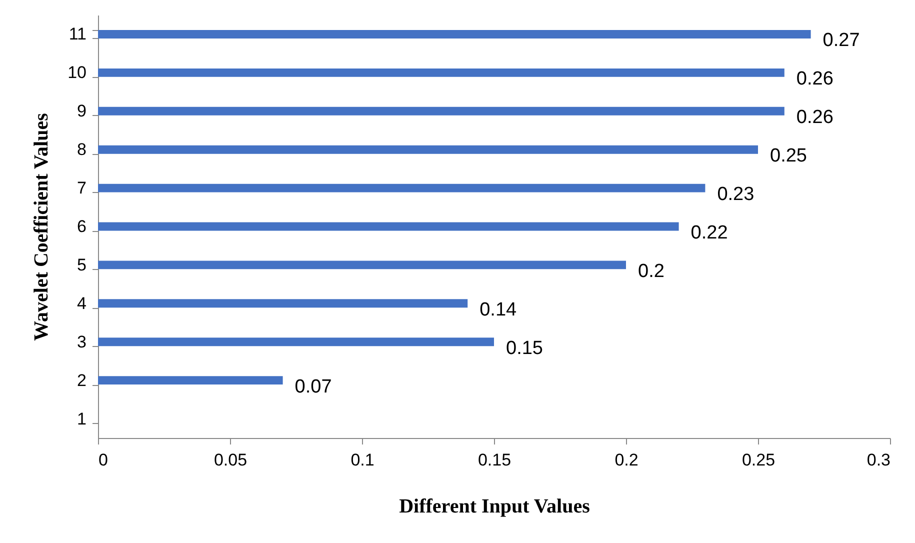  What do you see at coordinates (81, 111) in the screenshot?
I see `y-tick-label: 9` at bounding box center [81, 111].